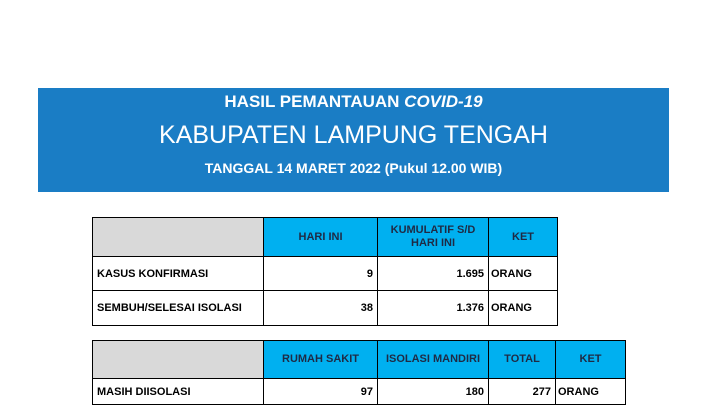 The height and width of the screenshot is (409, 706). What do you see at coordinates (320, 391) in the screenshot?
I see `cell: 97` at bounding box center [320, 391].